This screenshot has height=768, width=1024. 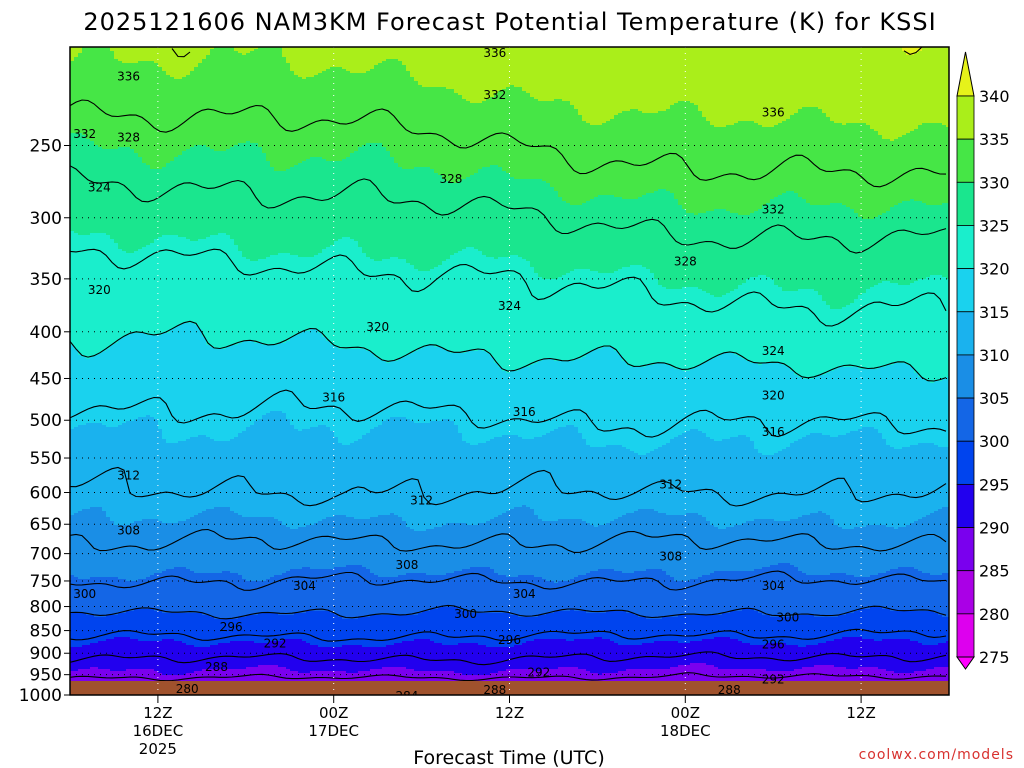 I want to click on x-tick-label: 00Z, so click(x=333, y=713).